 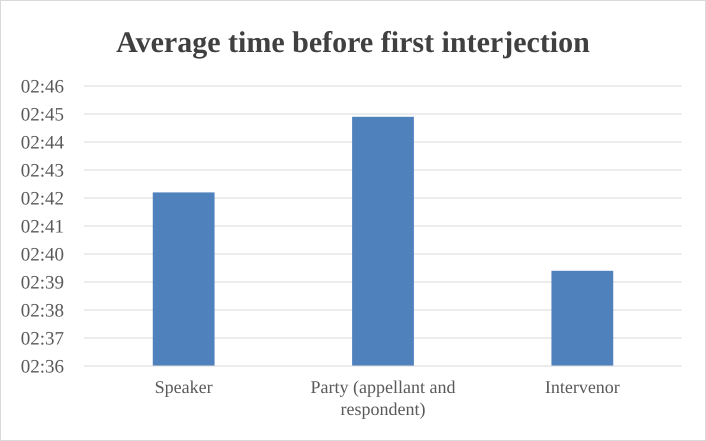 What do you see at coordinates (42, 115) in the screenshot?
I see `y-tick-label: 02:45` at bounding box center [42, 115].